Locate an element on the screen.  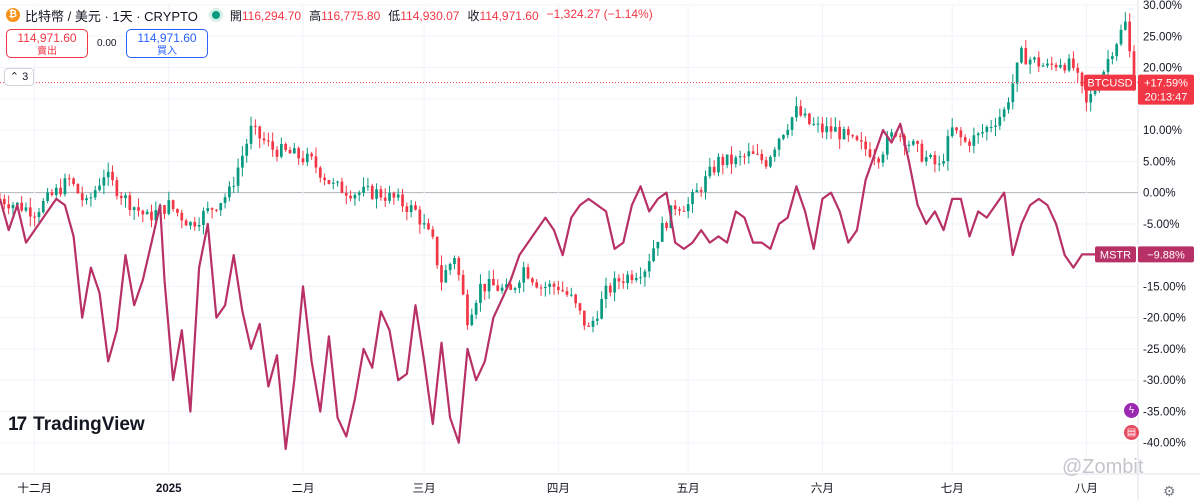
tradingview-logo: 17 TradingView is located at coordinates (76, 425).